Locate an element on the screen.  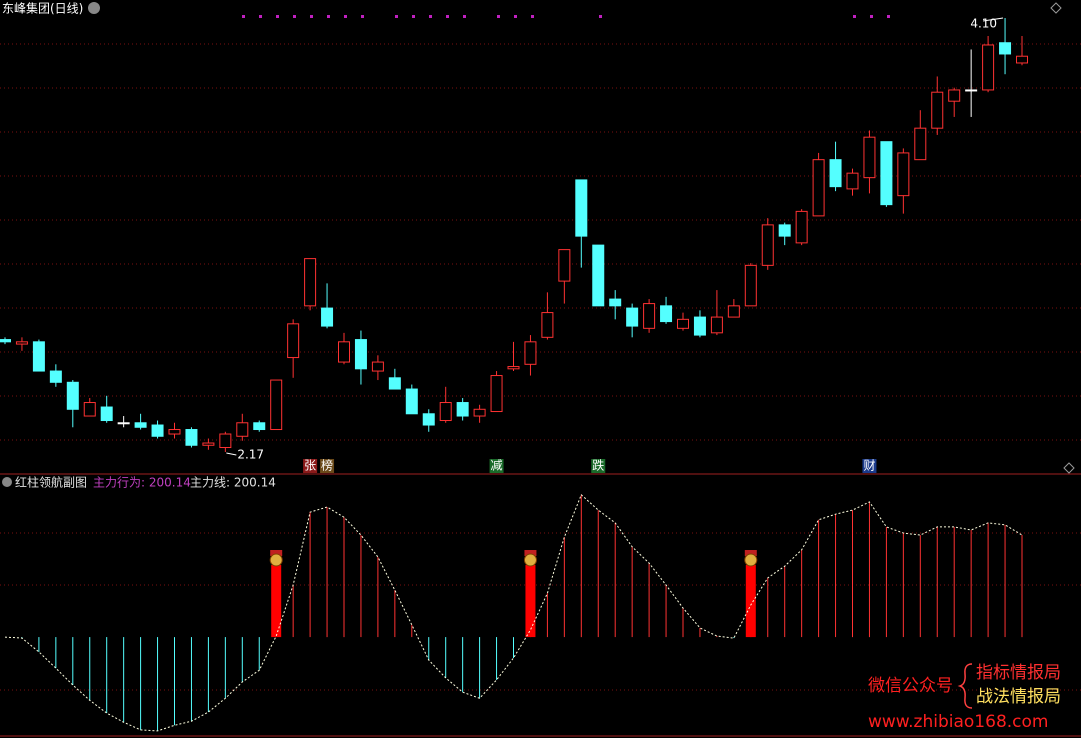
low-label: 2.17 is located at coordinates (250, 455).